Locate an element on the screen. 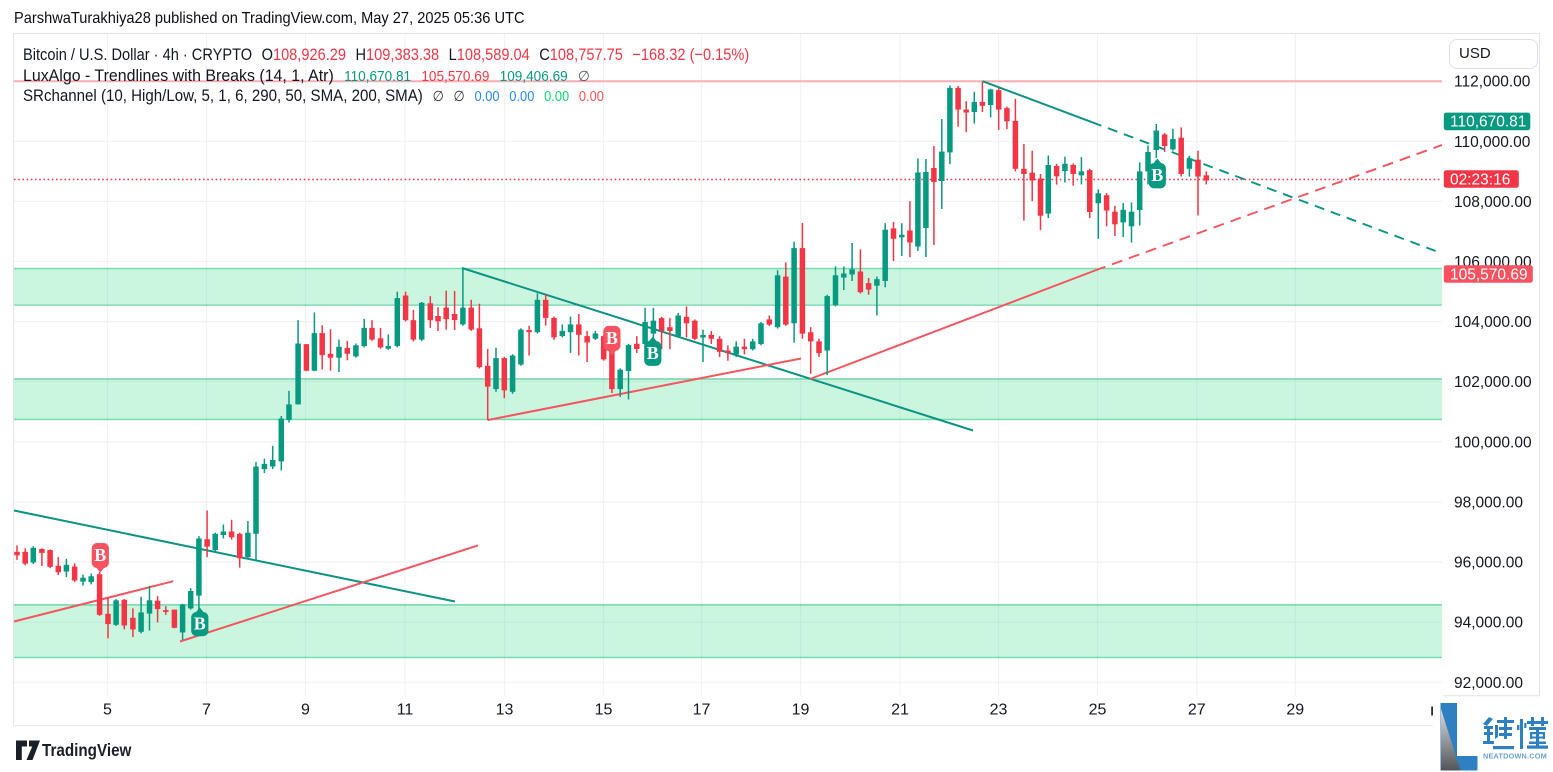 This screenshot has width=1553, height=772. svg-text: 7 is located at coordinates (206, 710).